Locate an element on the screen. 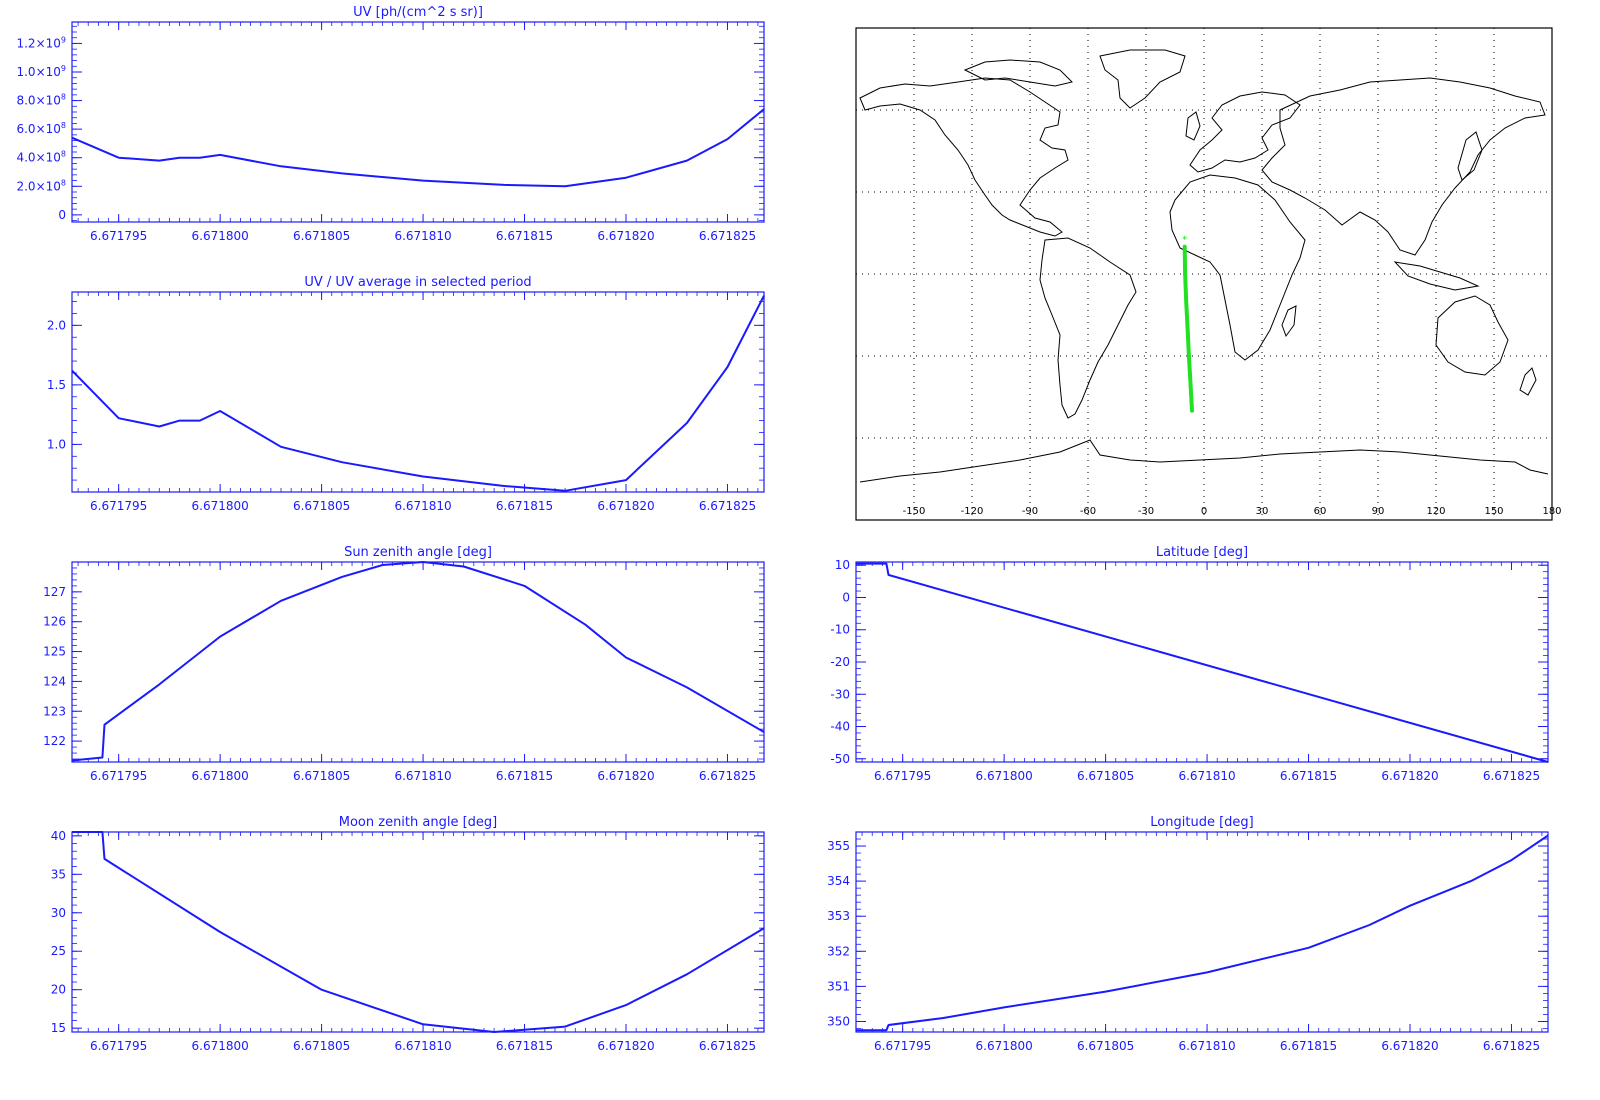  y-tick-label: 1.0×109 is located at coordinates (41, 71).